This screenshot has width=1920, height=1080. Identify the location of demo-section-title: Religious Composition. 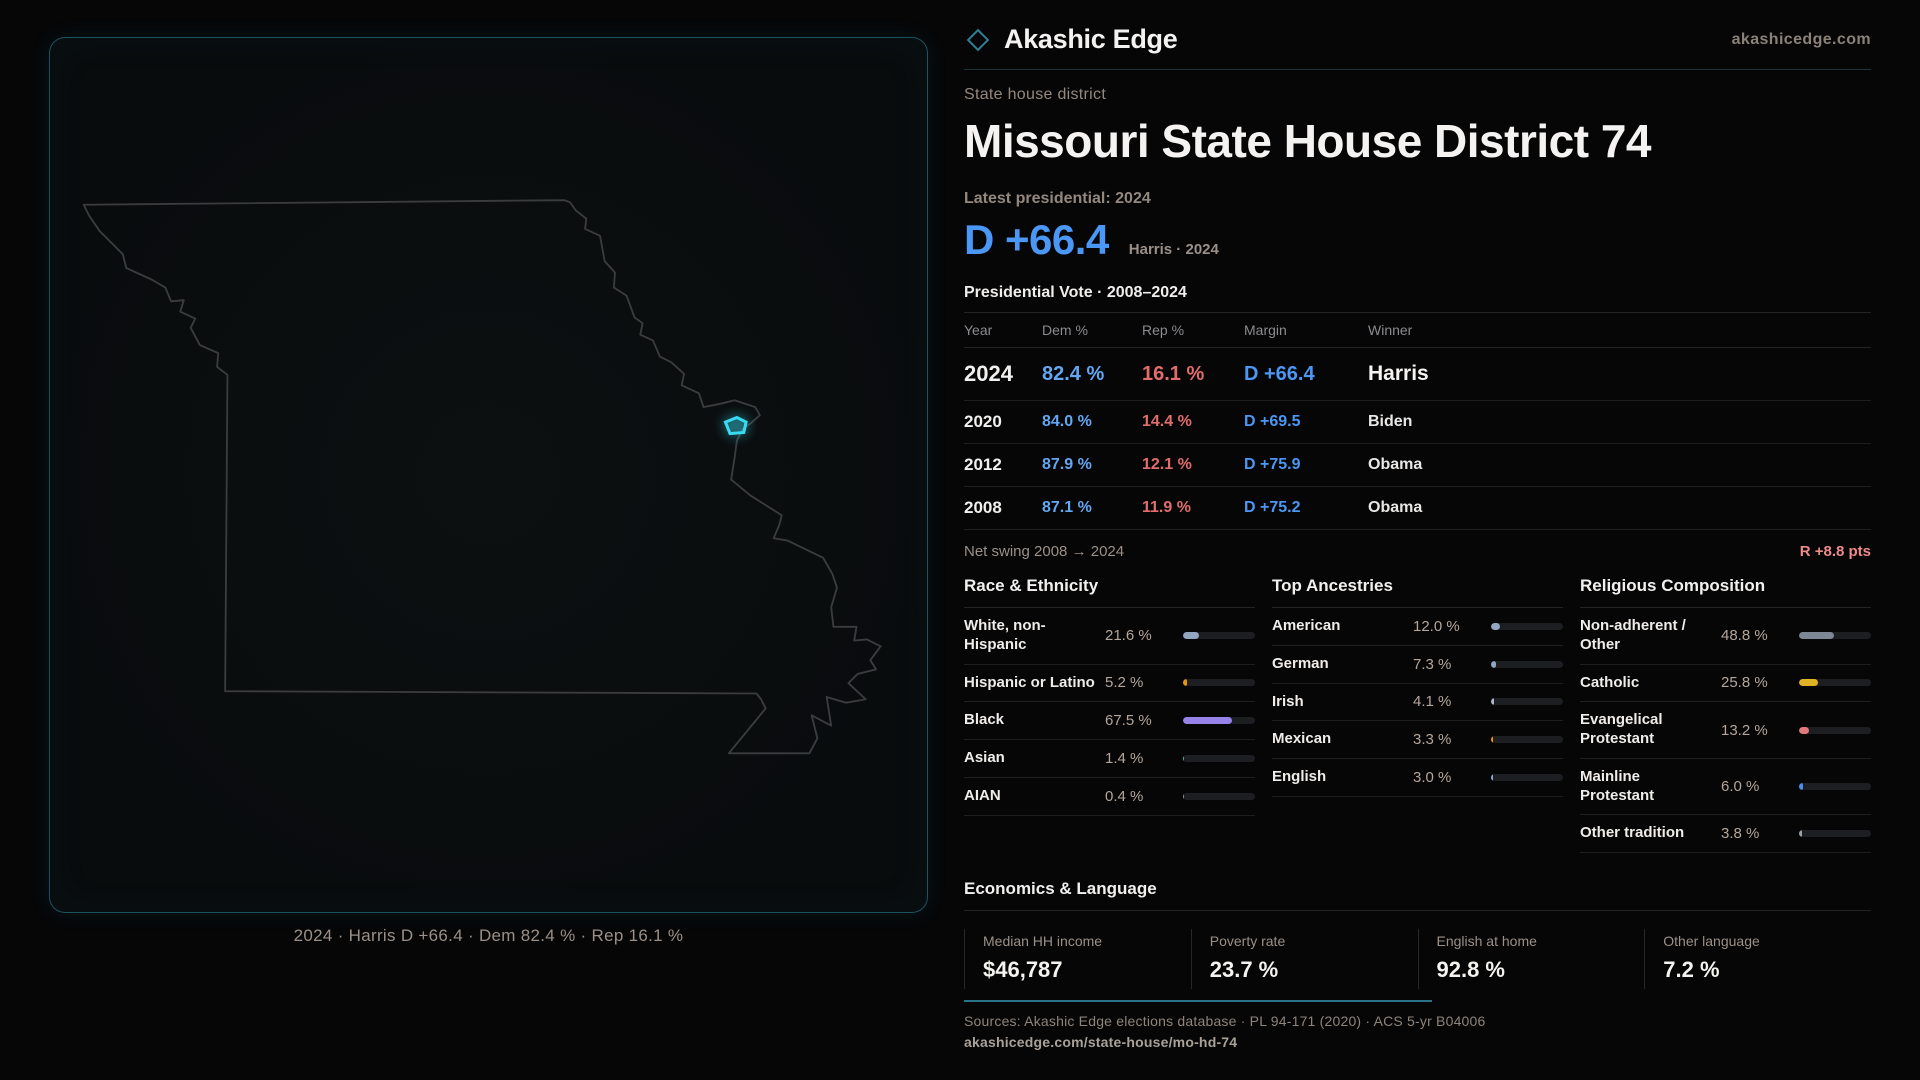
(1725, 592).